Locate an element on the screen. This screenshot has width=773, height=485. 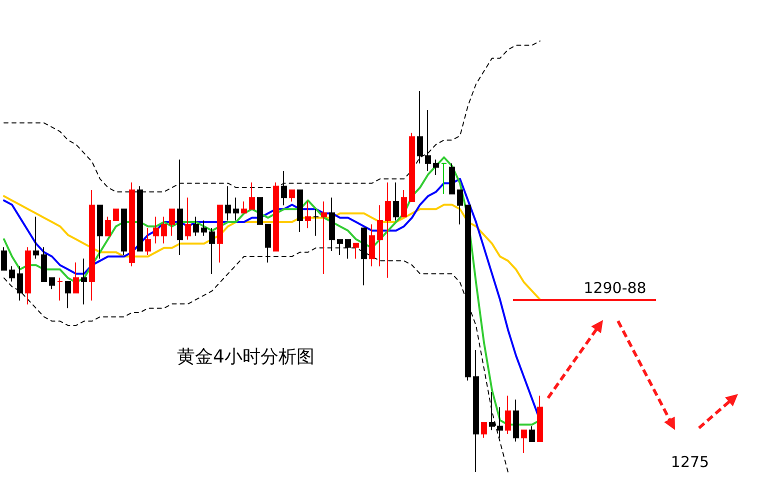
text: 黄金4小时分析图 is located at coordinates (245, 357).